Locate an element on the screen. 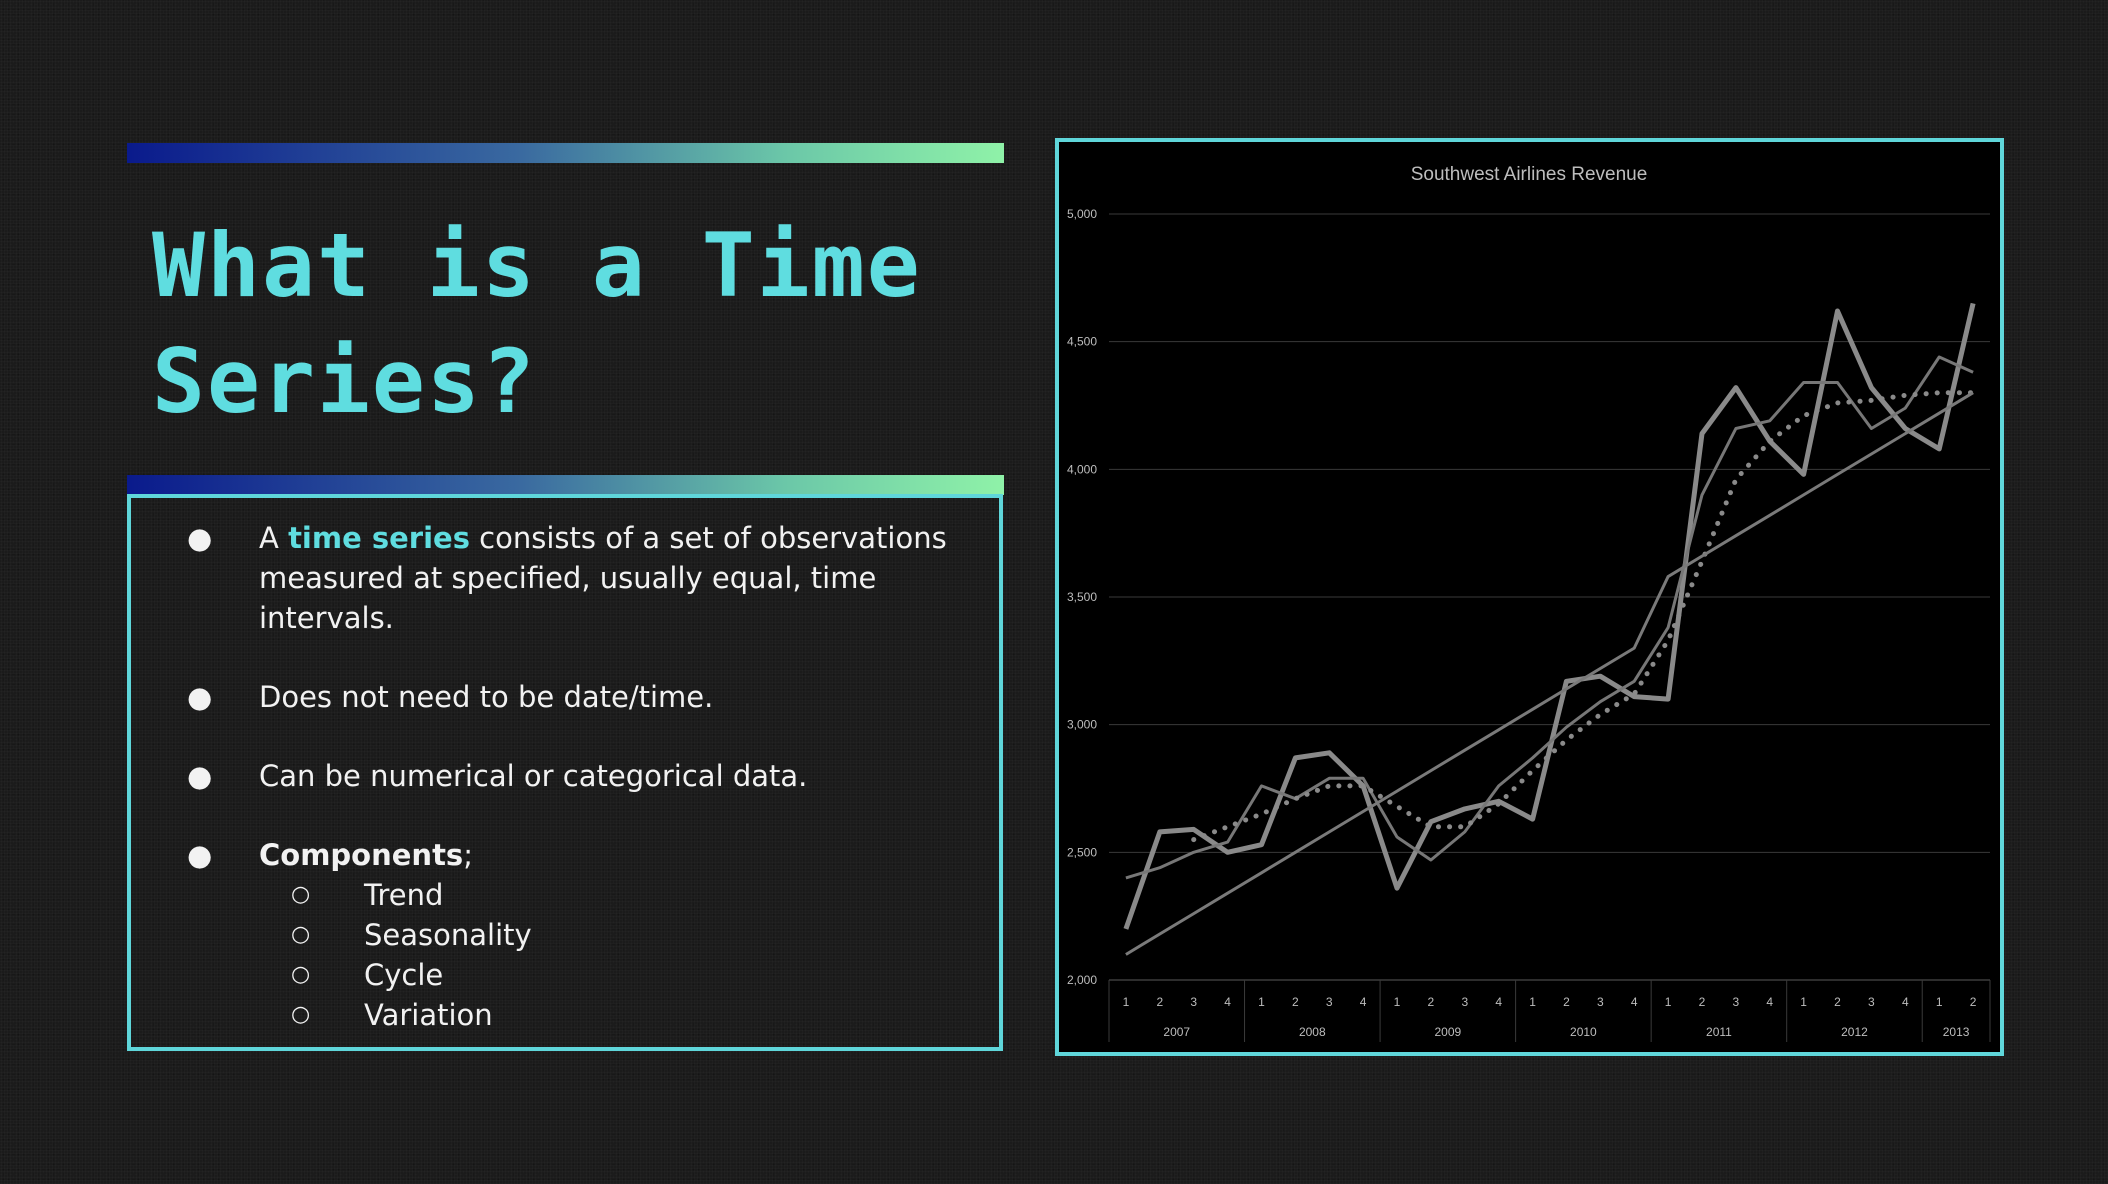 The height and width of the screenshot is (1184, 2108). bullet-item: ● Can be numerical or categorical data. is located at coordinates (555, 776).